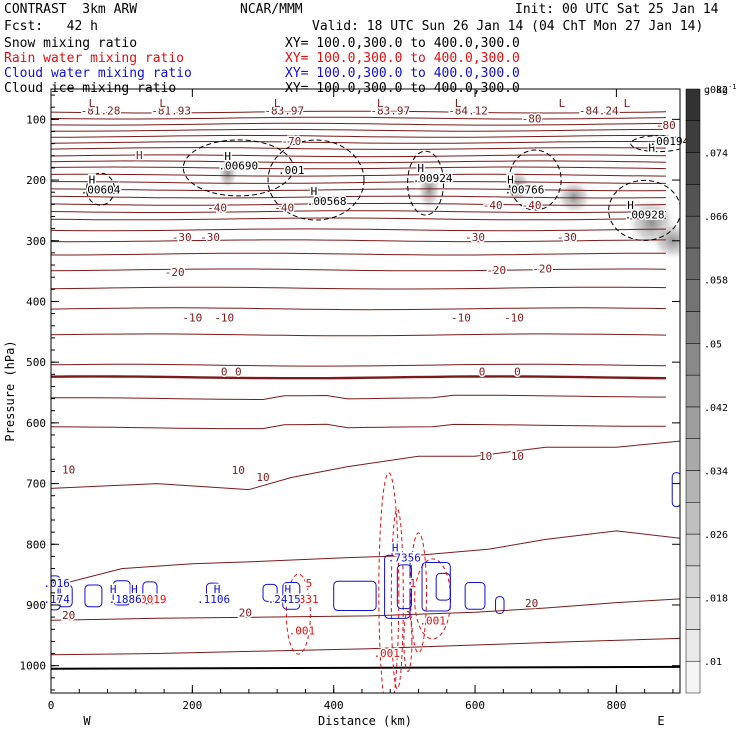 The height and width of the screenshot is (740, 740). Describe the element at coordinates (36, 605) in the screenshot. I see `y-tick-label: 900` at that location.